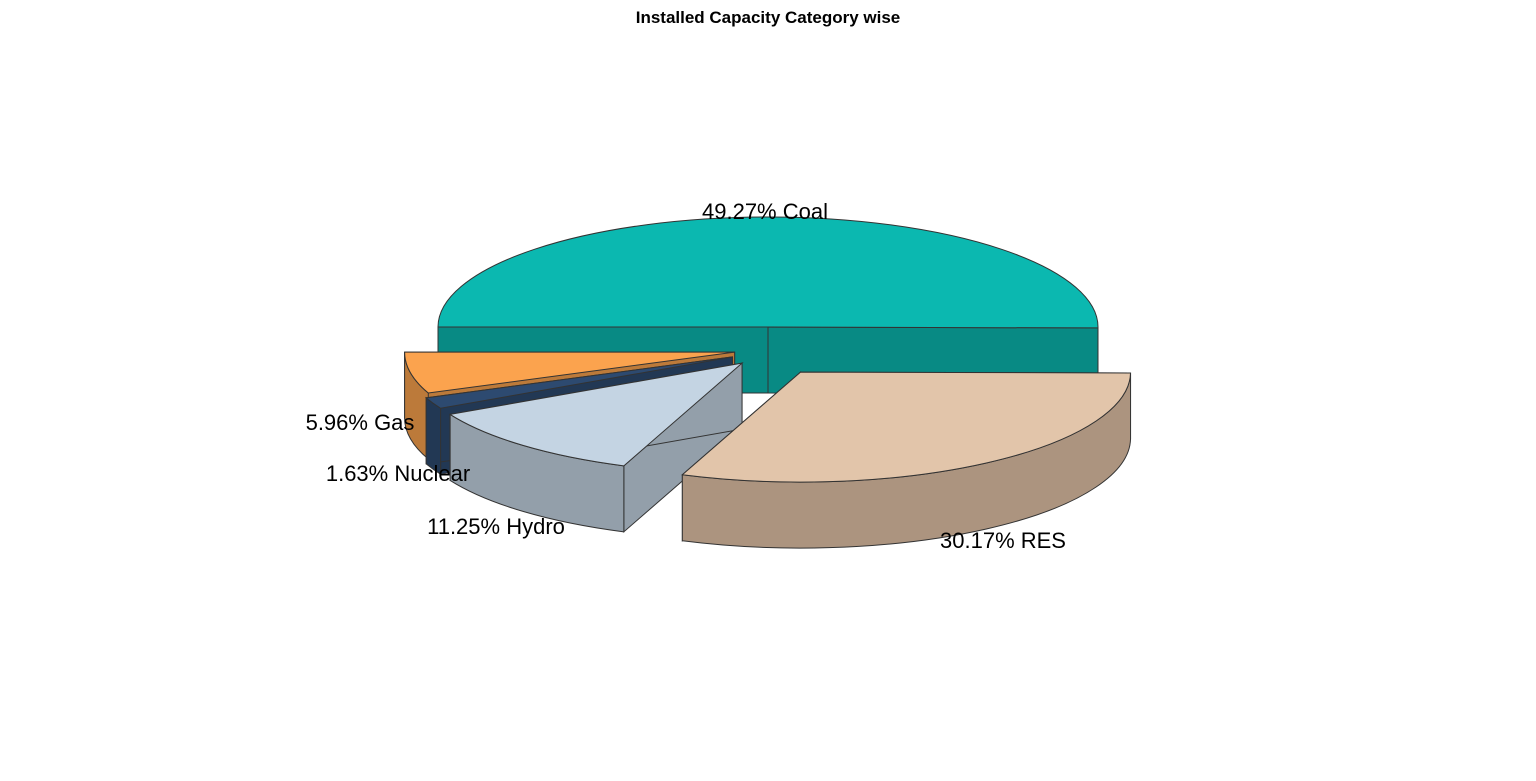 The image size is (1536, 781). I want to click on slice-label-gas: 5.96% Gas, so click(360, 422).